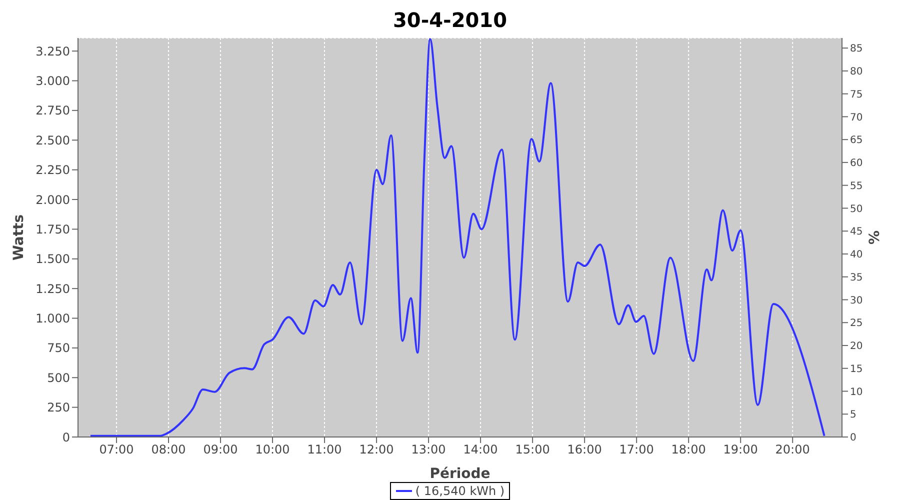  I want to click on y2-tick-label: 85, so click(856, 49).